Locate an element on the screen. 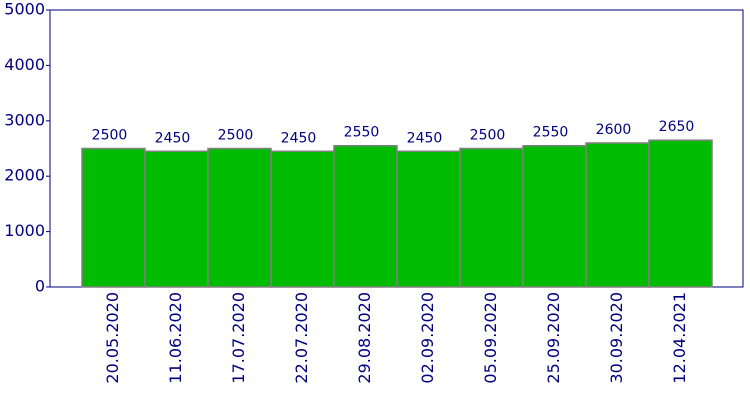  y-tick-label: 5000 is located at coordinates (24, 9).